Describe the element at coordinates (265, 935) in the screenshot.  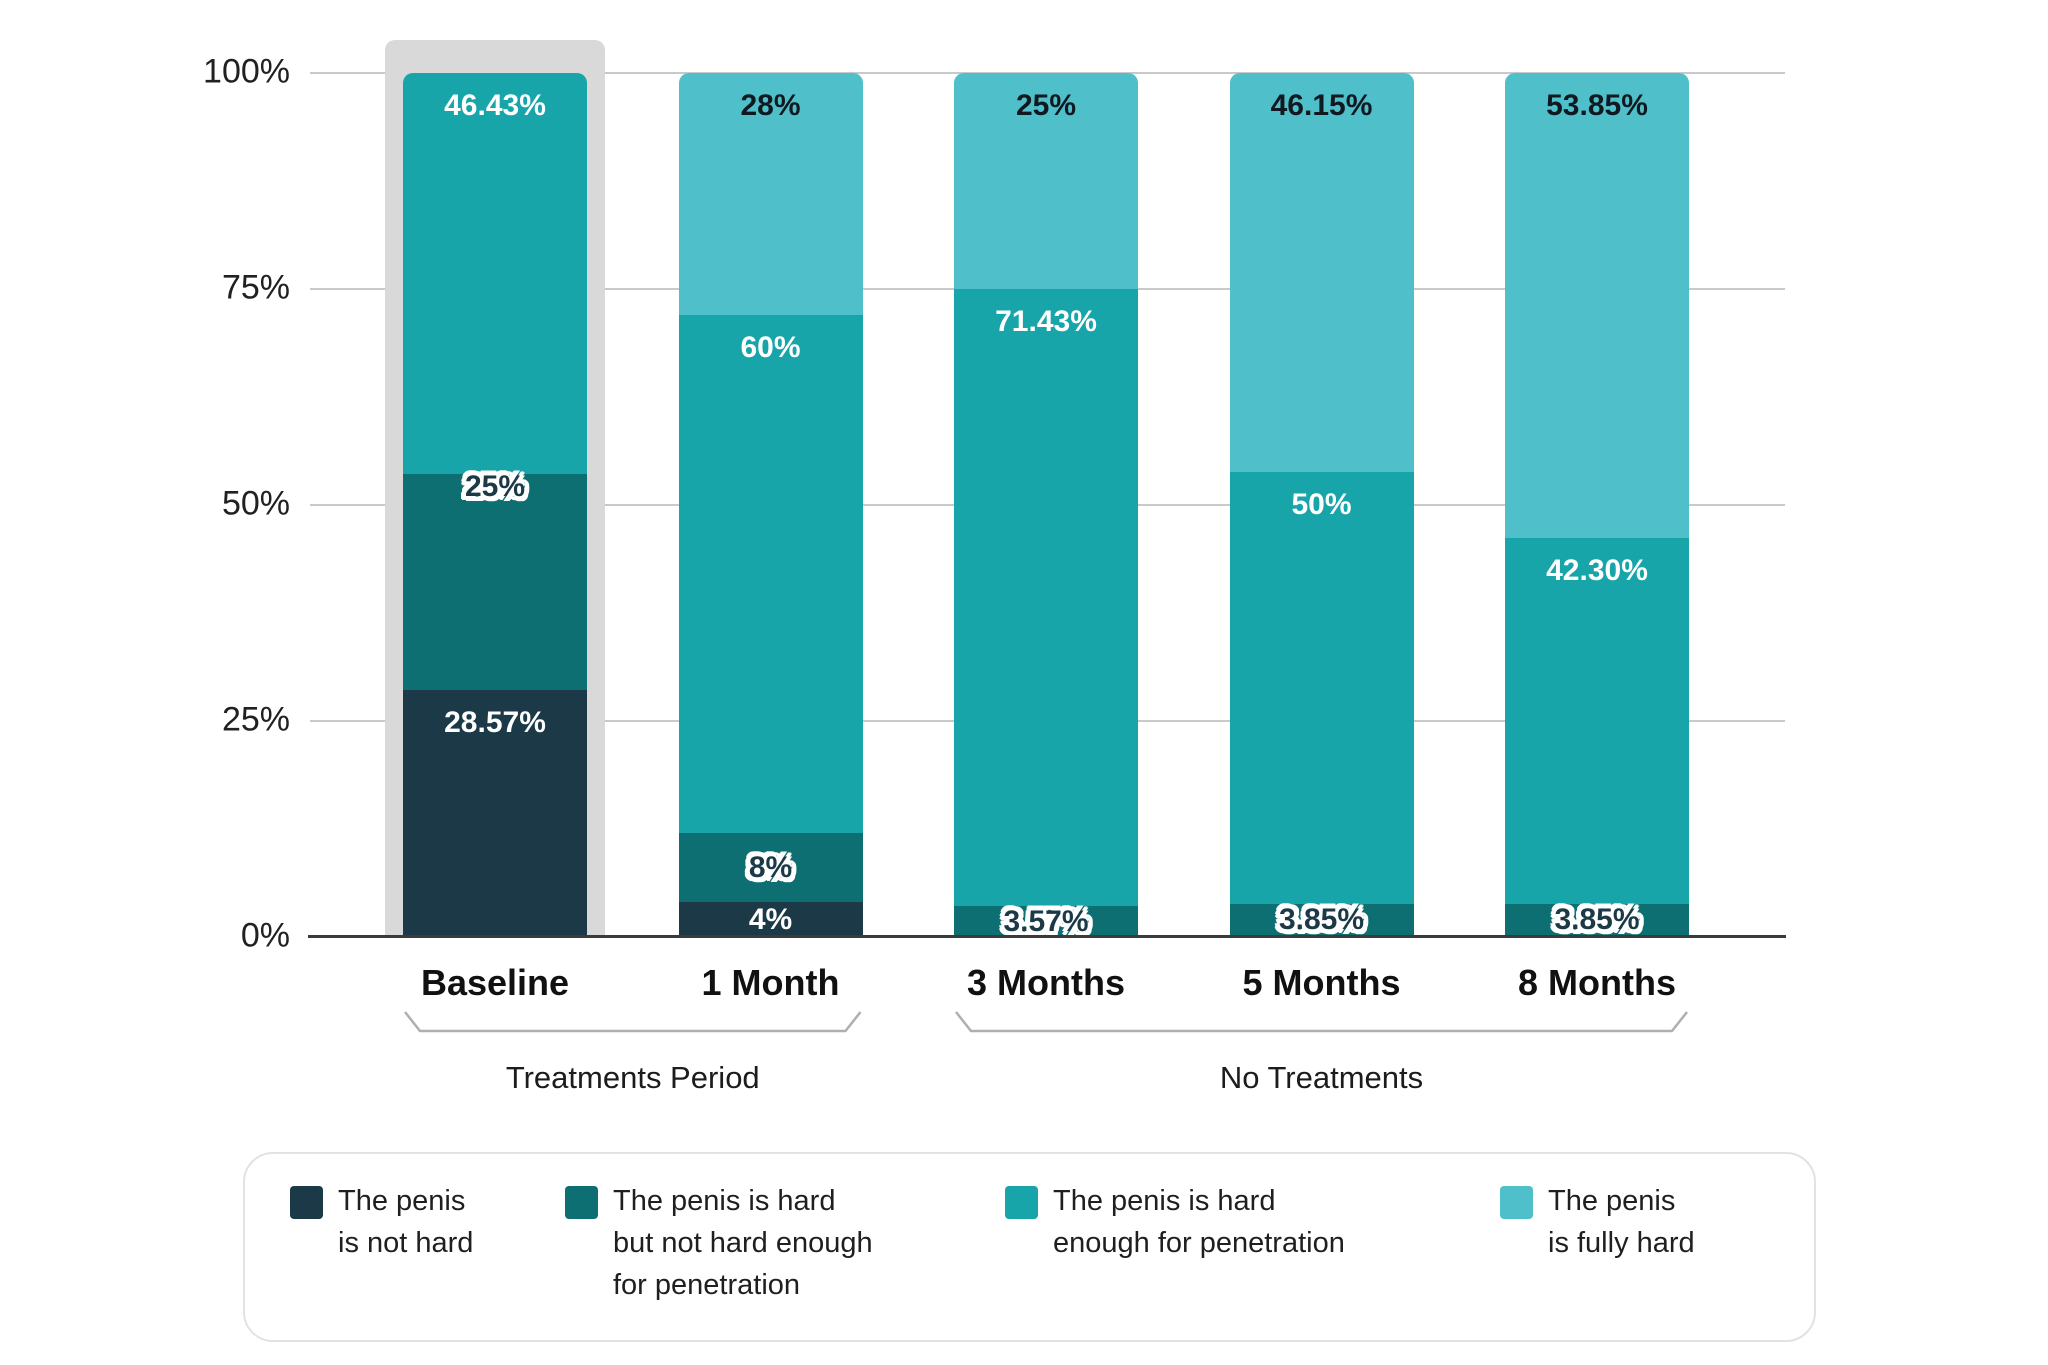
I see `y-tick-label: 0%` at that location.